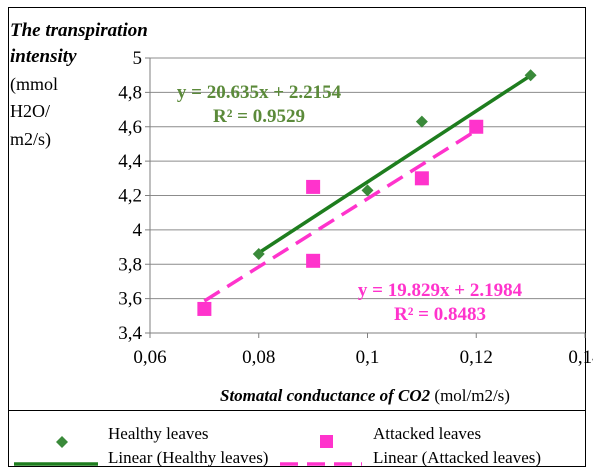  Describe the element at coordinates (138, 58) in the screenshot. I see `y-tick-label: 5` at that location.